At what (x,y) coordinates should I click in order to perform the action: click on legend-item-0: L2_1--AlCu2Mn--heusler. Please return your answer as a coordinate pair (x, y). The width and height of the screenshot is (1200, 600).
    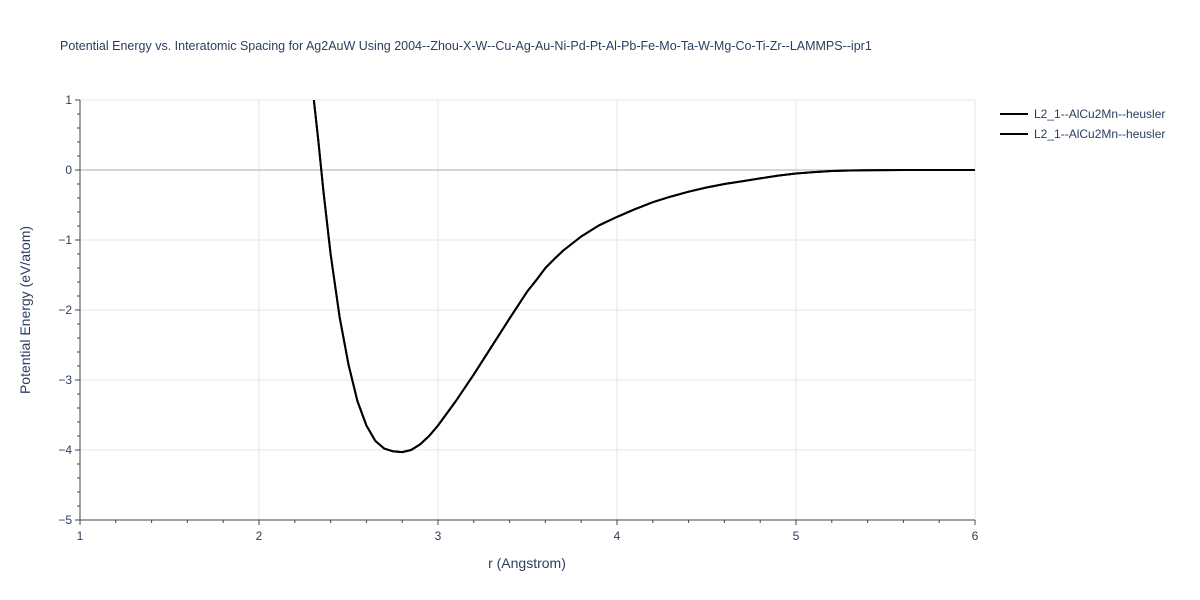
    Looking at the image, I should click on (1082, 114).